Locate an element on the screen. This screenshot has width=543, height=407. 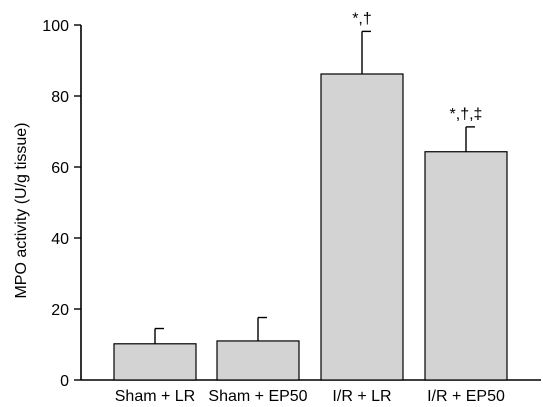
y-tick-label: 20 is located at coordinates (60, 310).